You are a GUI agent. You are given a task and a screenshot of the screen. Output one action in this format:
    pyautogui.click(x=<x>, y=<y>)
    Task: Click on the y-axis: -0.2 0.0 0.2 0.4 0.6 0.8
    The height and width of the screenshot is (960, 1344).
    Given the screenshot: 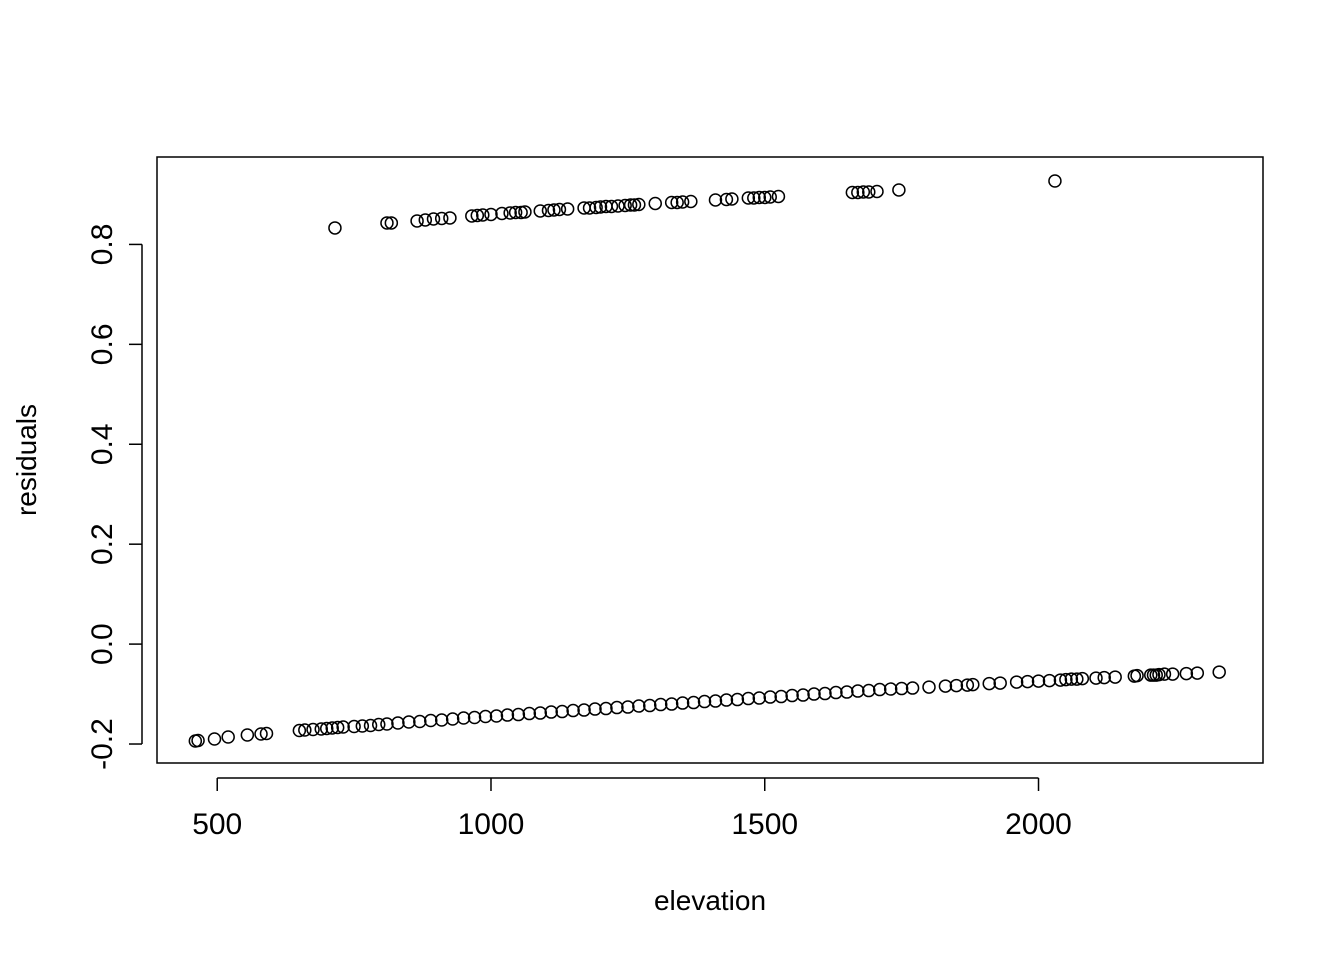 What is the action you would take?
    pyautogui.click(x=114, y=497)
    